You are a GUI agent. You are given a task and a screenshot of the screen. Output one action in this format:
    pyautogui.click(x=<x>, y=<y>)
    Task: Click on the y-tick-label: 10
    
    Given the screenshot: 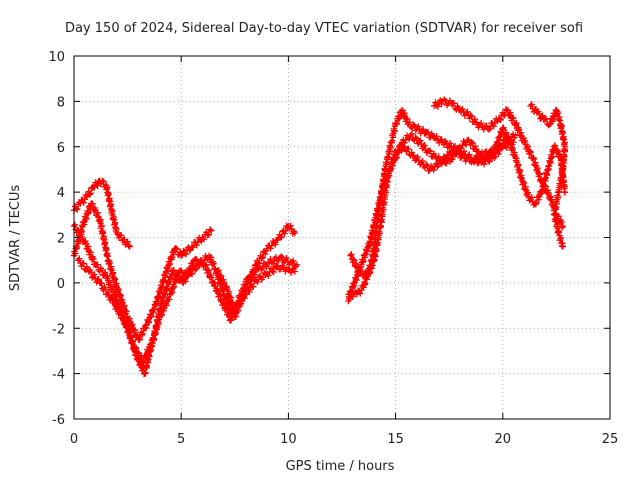 What is the action you would take?
    pyautogui.click(x=56, y=57)
    